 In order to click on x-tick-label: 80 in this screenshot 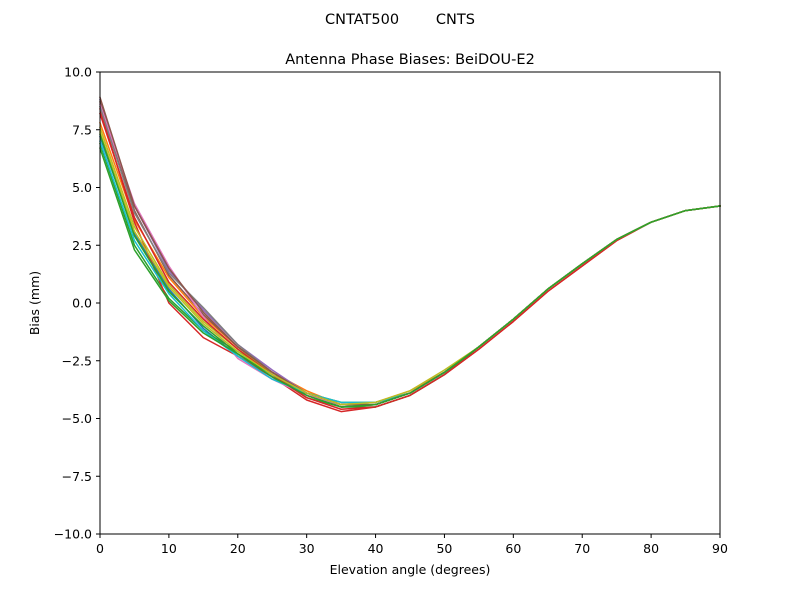, I will do `click(651, 548)`.